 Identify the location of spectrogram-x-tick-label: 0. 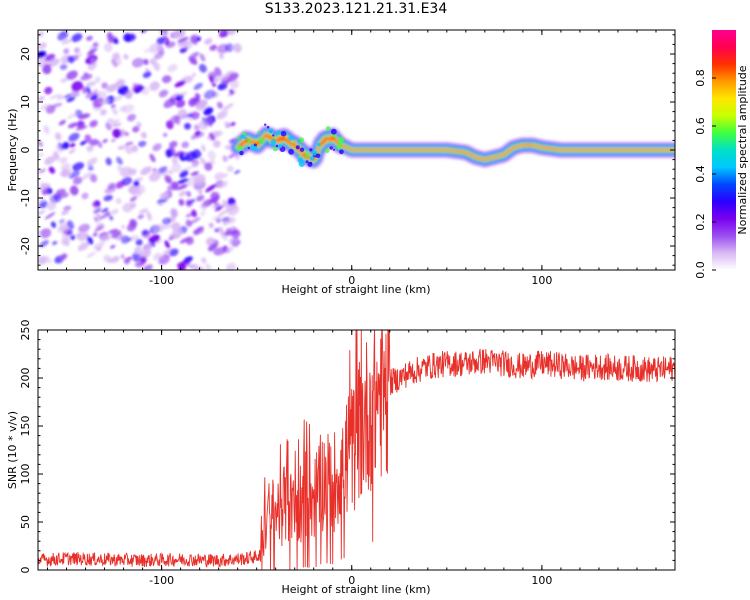
(351, 280).